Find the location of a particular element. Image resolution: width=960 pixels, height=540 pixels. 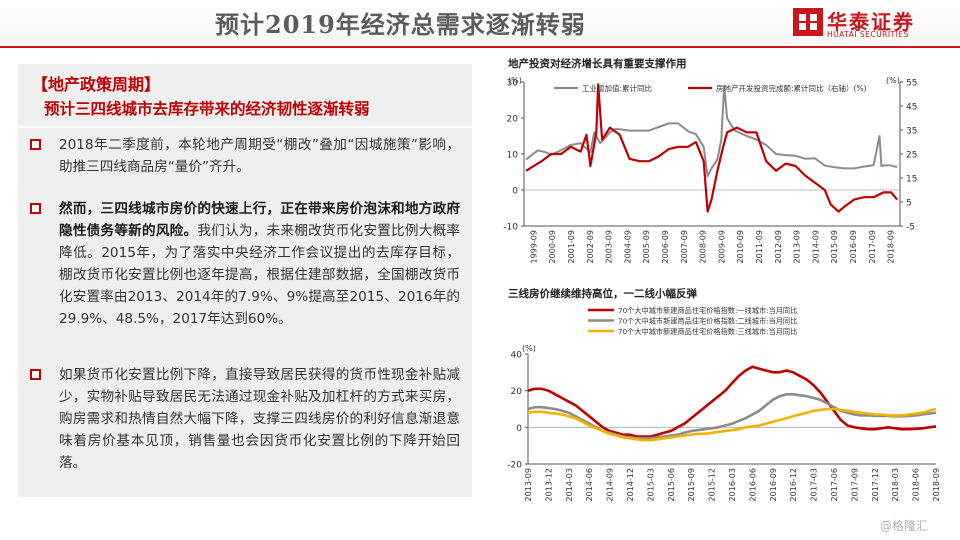

chart1-series-gray-line is located at coordinates (711, 131).